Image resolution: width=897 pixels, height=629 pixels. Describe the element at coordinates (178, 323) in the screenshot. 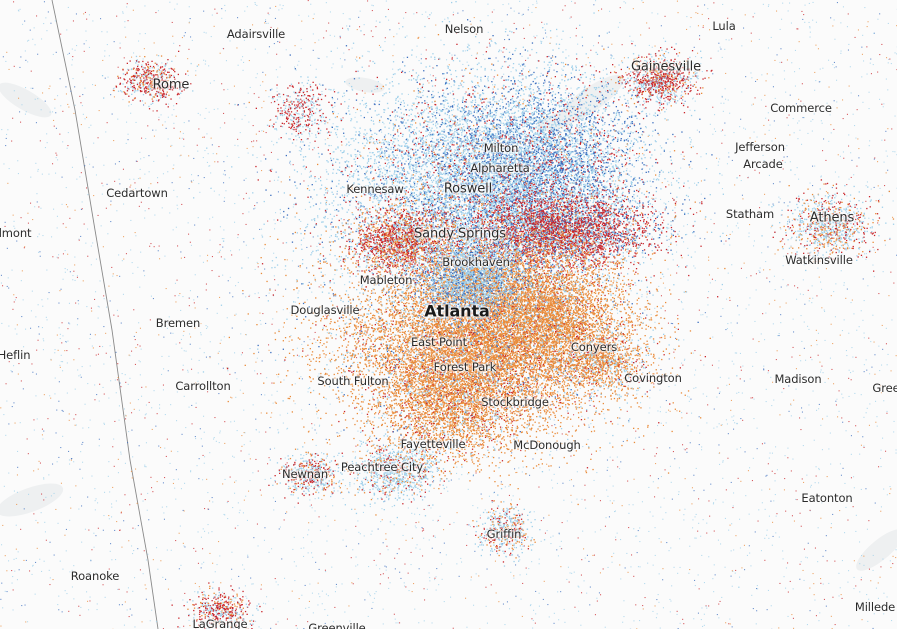

I see `place-label-bremen: Bremen` at that location.